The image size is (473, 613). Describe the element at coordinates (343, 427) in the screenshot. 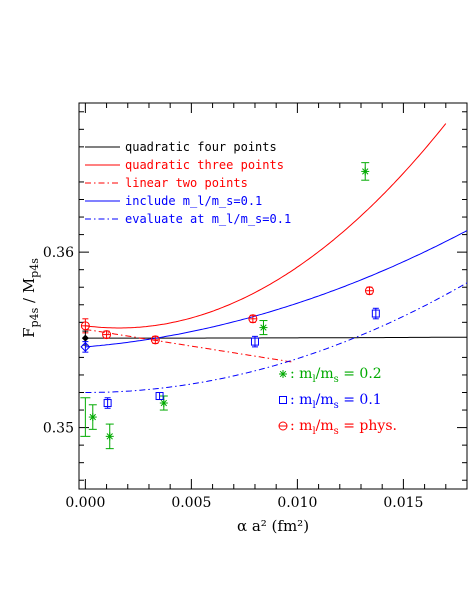

I see `marker-legend-label: : ml/ms = phys.` at that location.